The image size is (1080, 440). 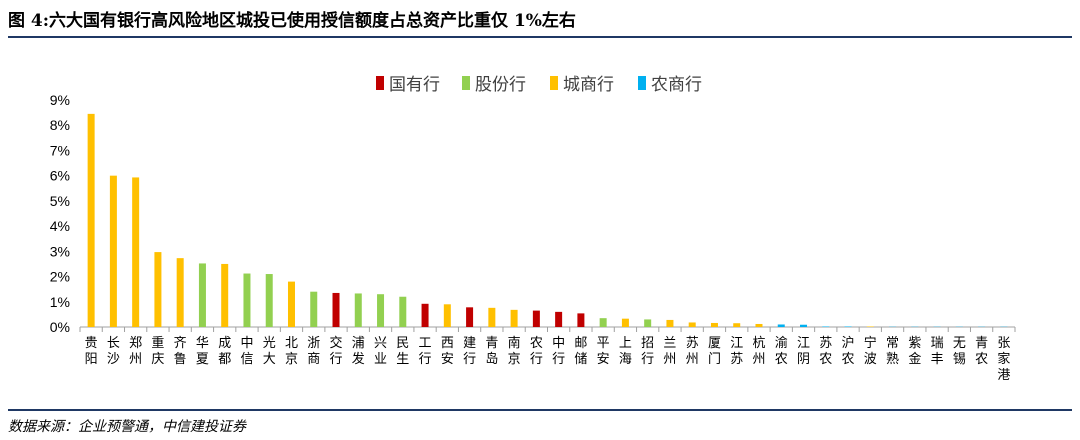 I want to click on x-tick-label: 杭州, so click(x=758, y=351).